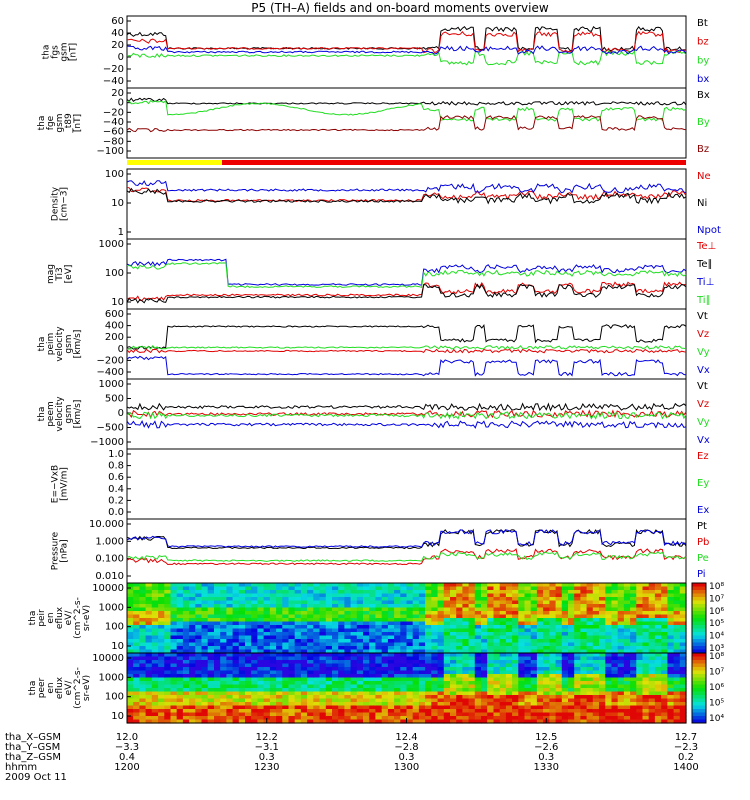  What do you see at coordinates (51, 122) in the screenshot?
I see `ylabel-line: fge` at bounding box center [51, 122].